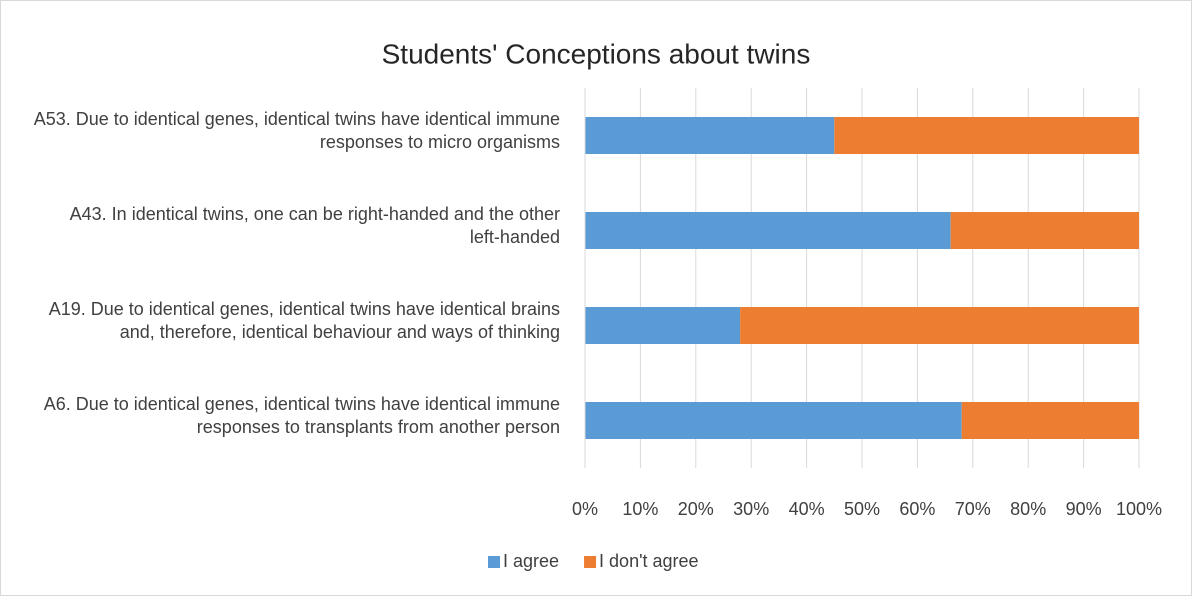 This screenshot has width=1192, height=596. I want to click on x-tick-label: 90%, so click(1084, 509).